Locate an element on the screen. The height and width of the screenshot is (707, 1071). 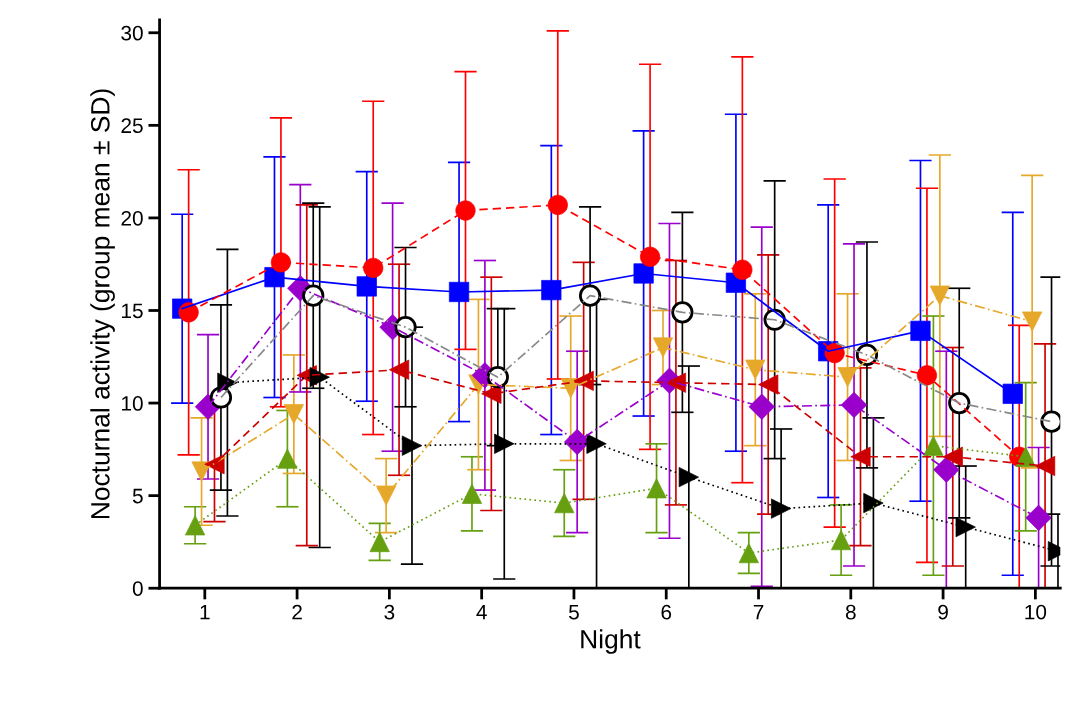
x-tick-label: 2 is located at coordinates (297, 612).